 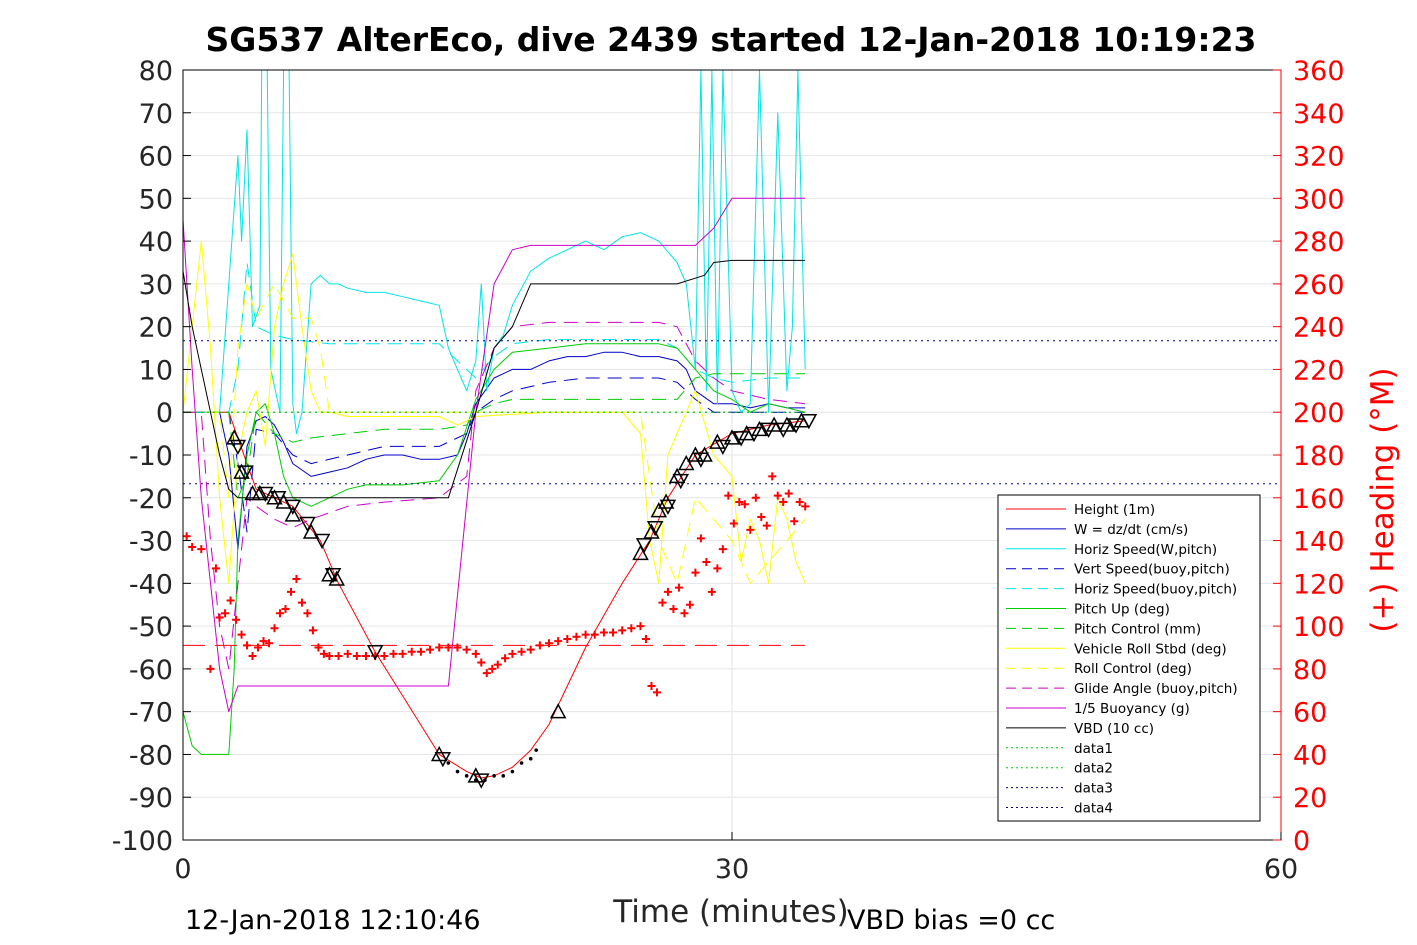 I want to click on x-tick-label: 0, so click(x=182, y=869).